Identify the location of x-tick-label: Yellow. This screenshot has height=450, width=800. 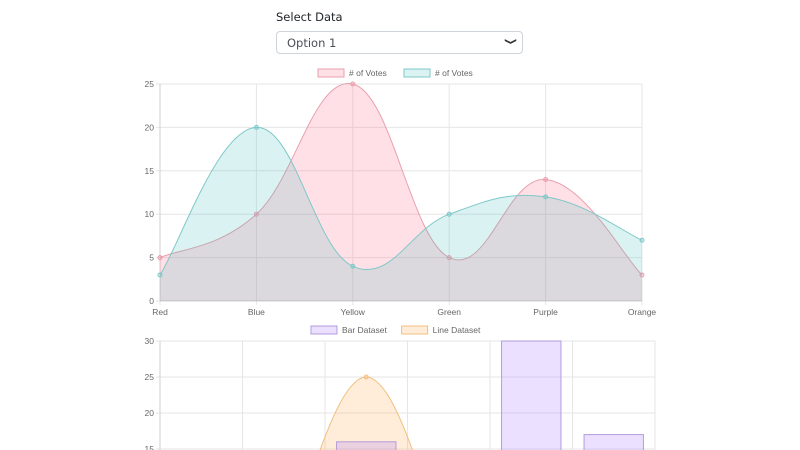
(353, 312).